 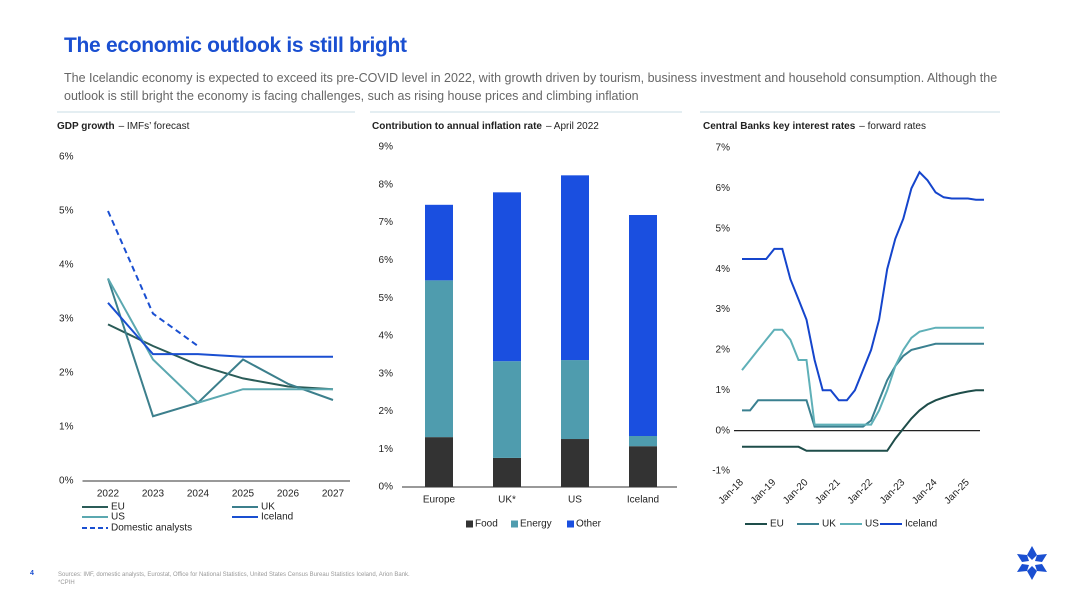 What do you see at coordinates (1032, 563) in the screenshot?
I see `logo` at bounding box center [1032, 563].